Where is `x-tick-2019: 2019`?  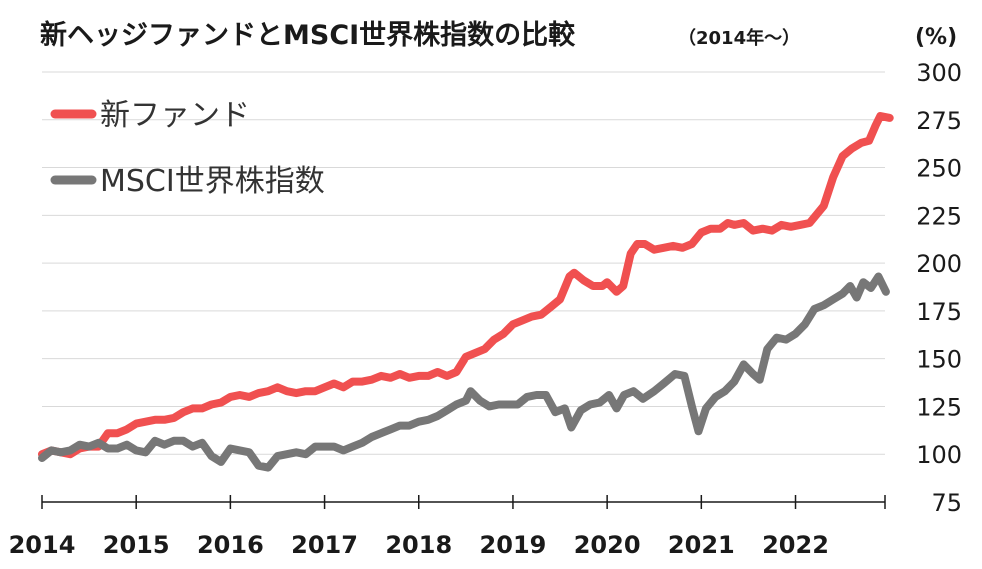
x-tick-2019: 2019 is located at coordinates (513, 545).